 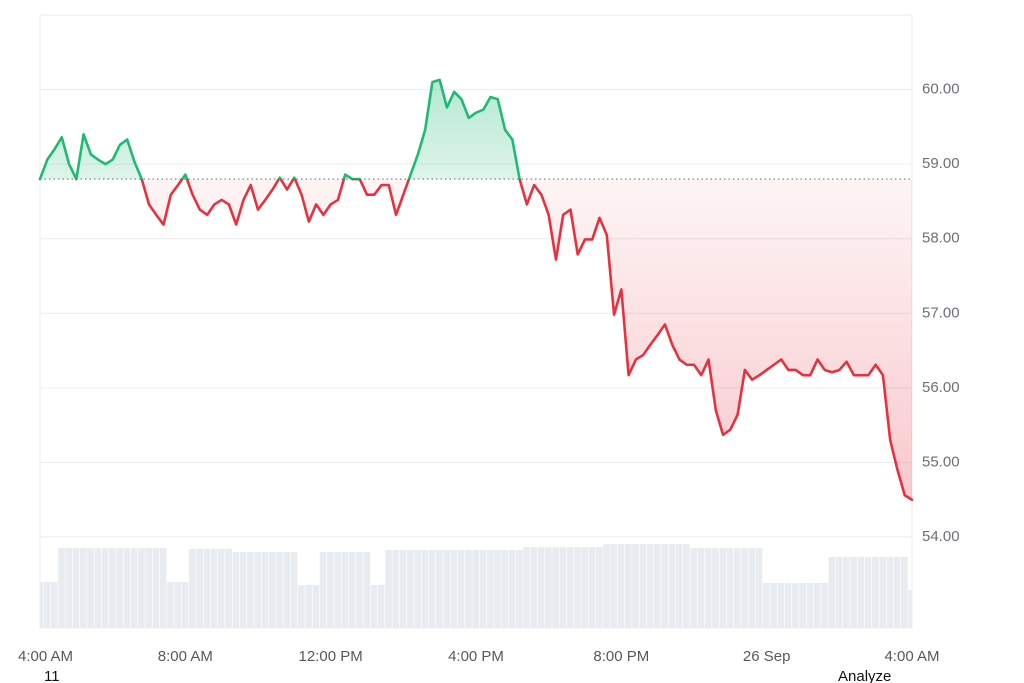 I want to click on y-tick-label: 55.00, so click(x=941, y=461).